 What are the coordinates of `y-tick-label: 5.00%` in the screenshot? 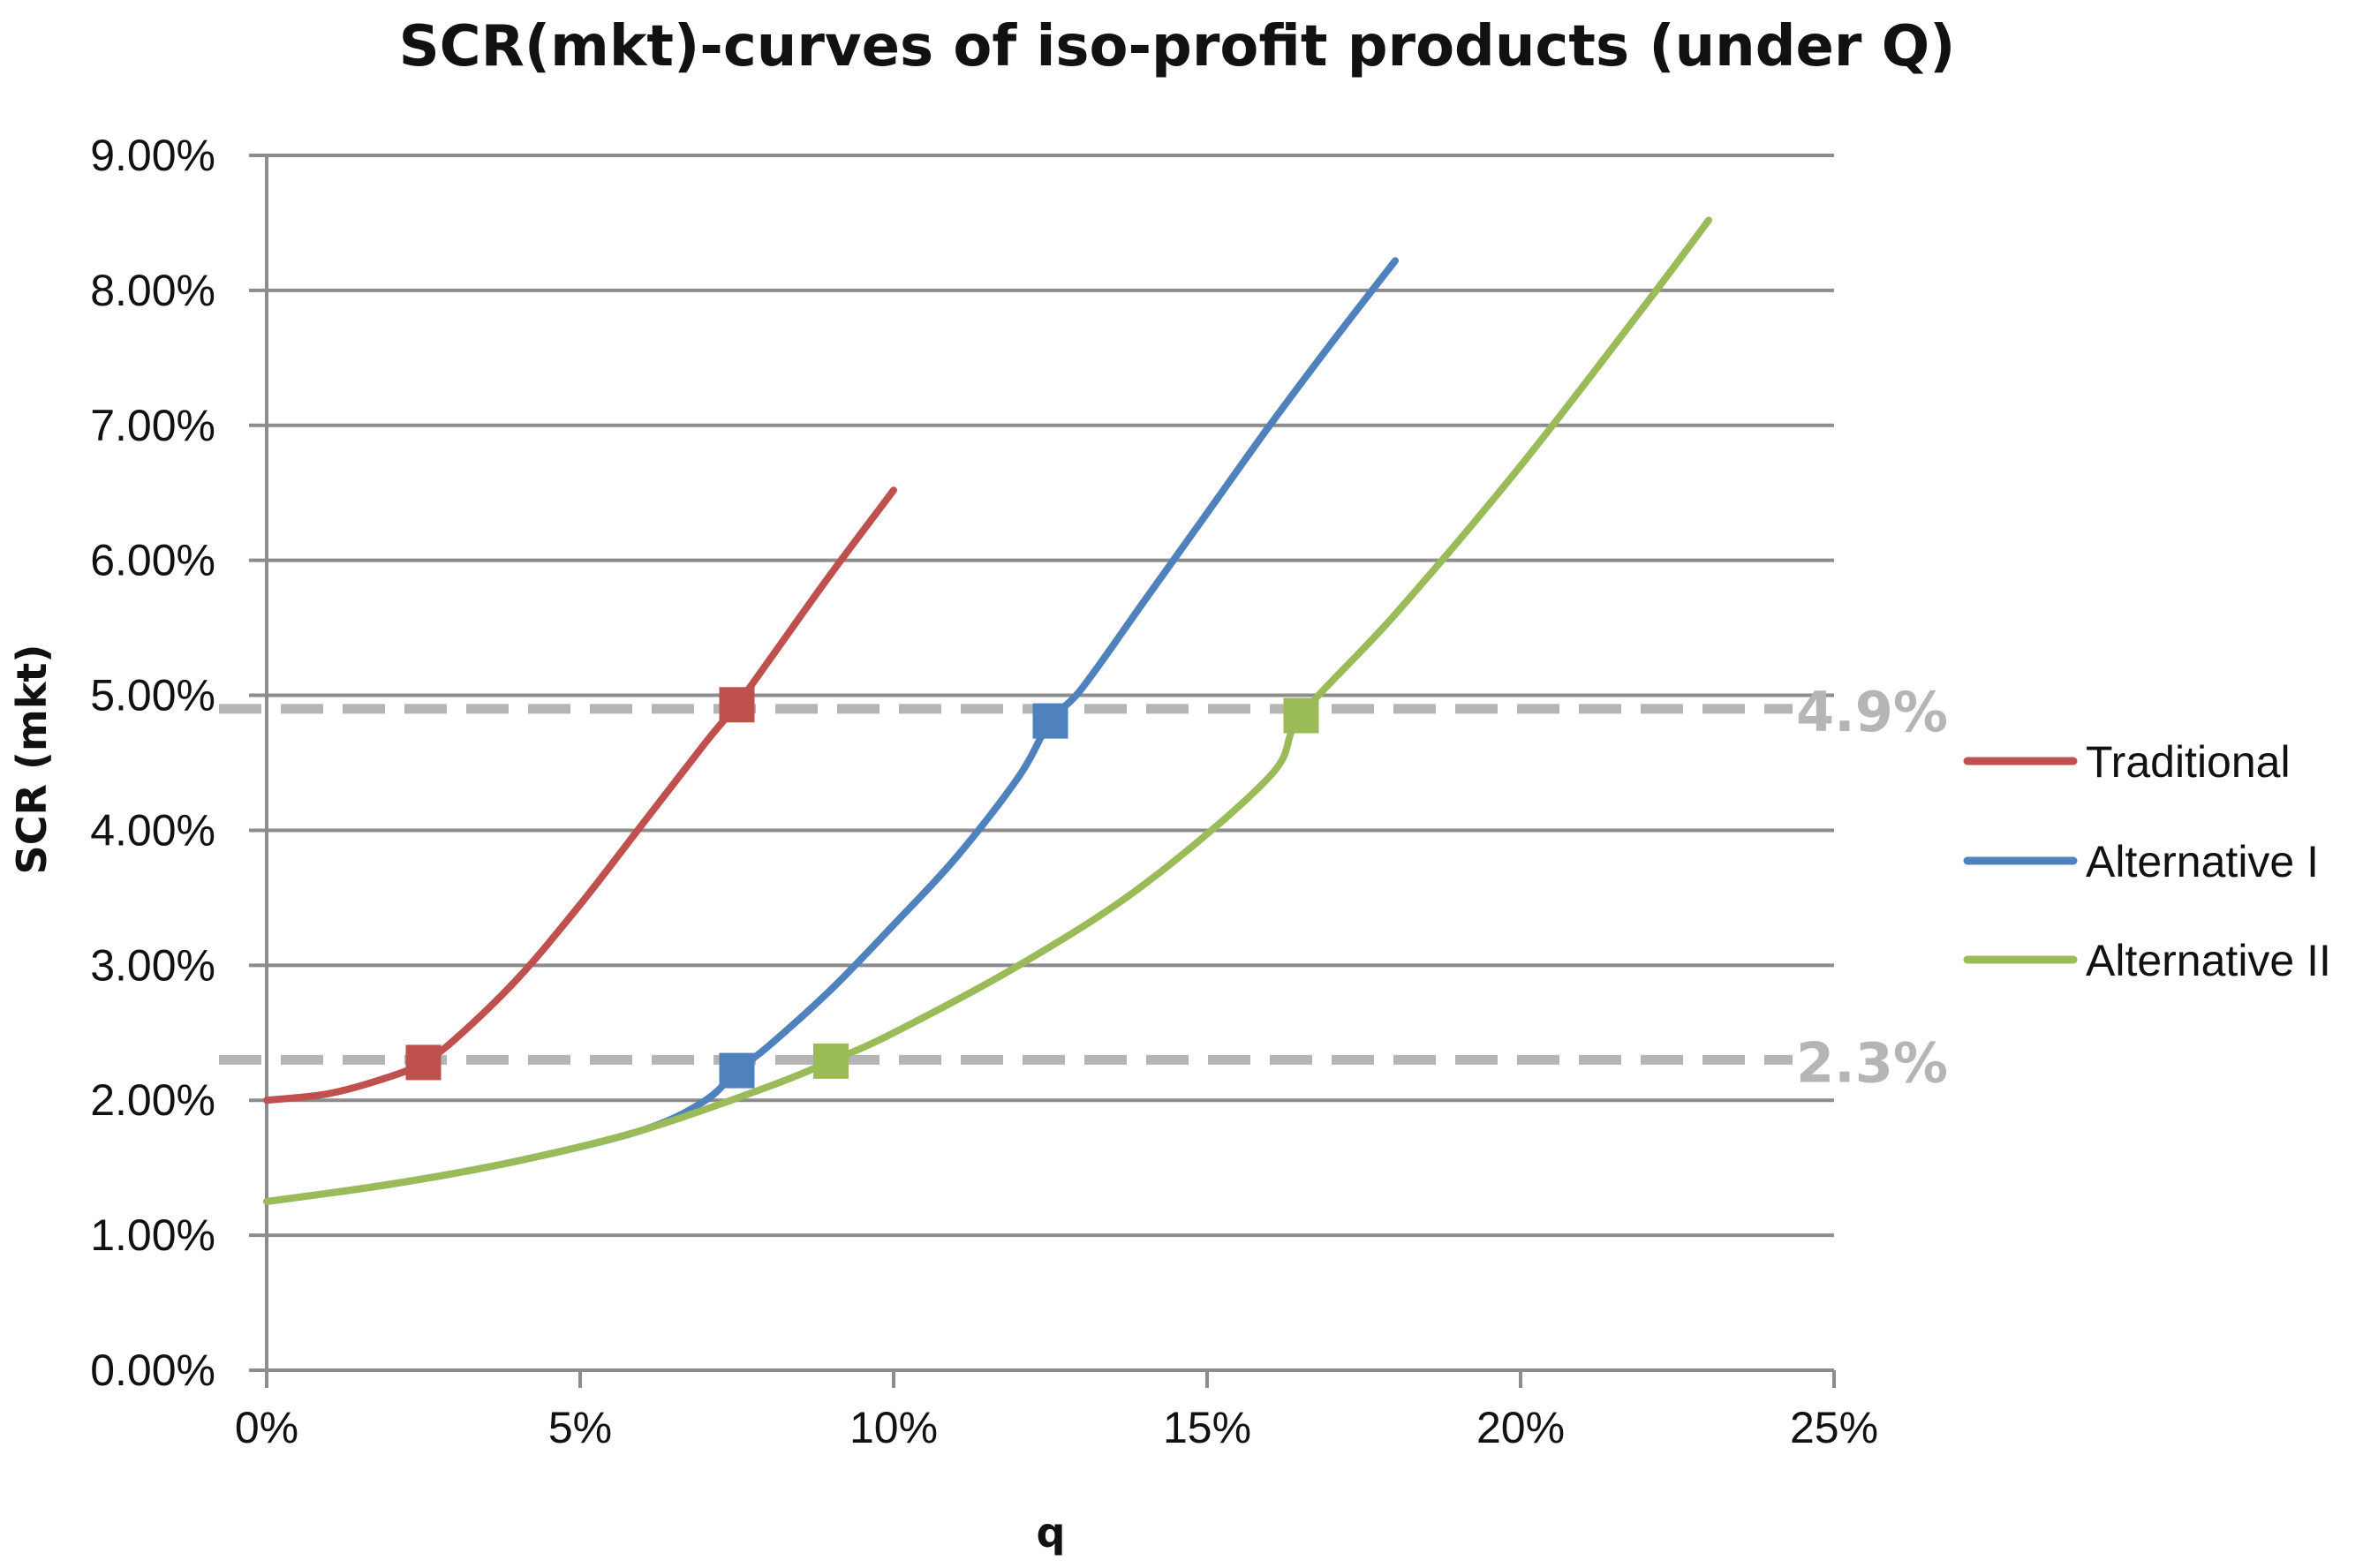 It's located at (152, 695).